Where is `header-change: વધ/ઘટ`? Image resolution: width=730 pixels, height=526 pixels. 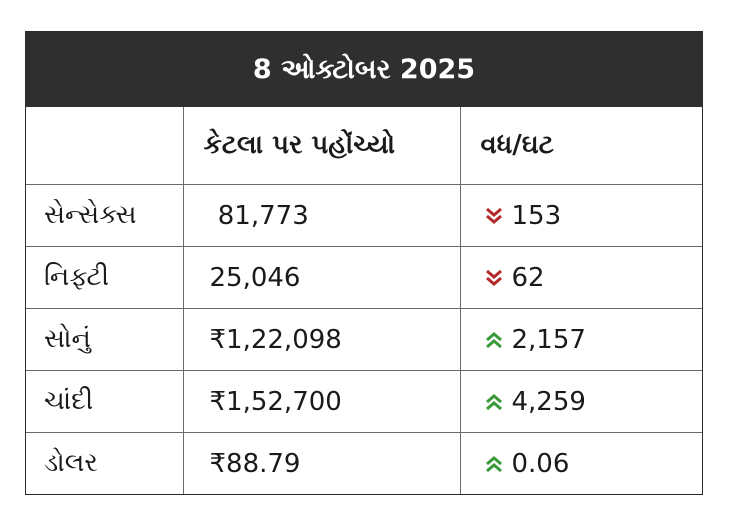 header-change: વધ/ઘટ is located at coordinates (580, 146).